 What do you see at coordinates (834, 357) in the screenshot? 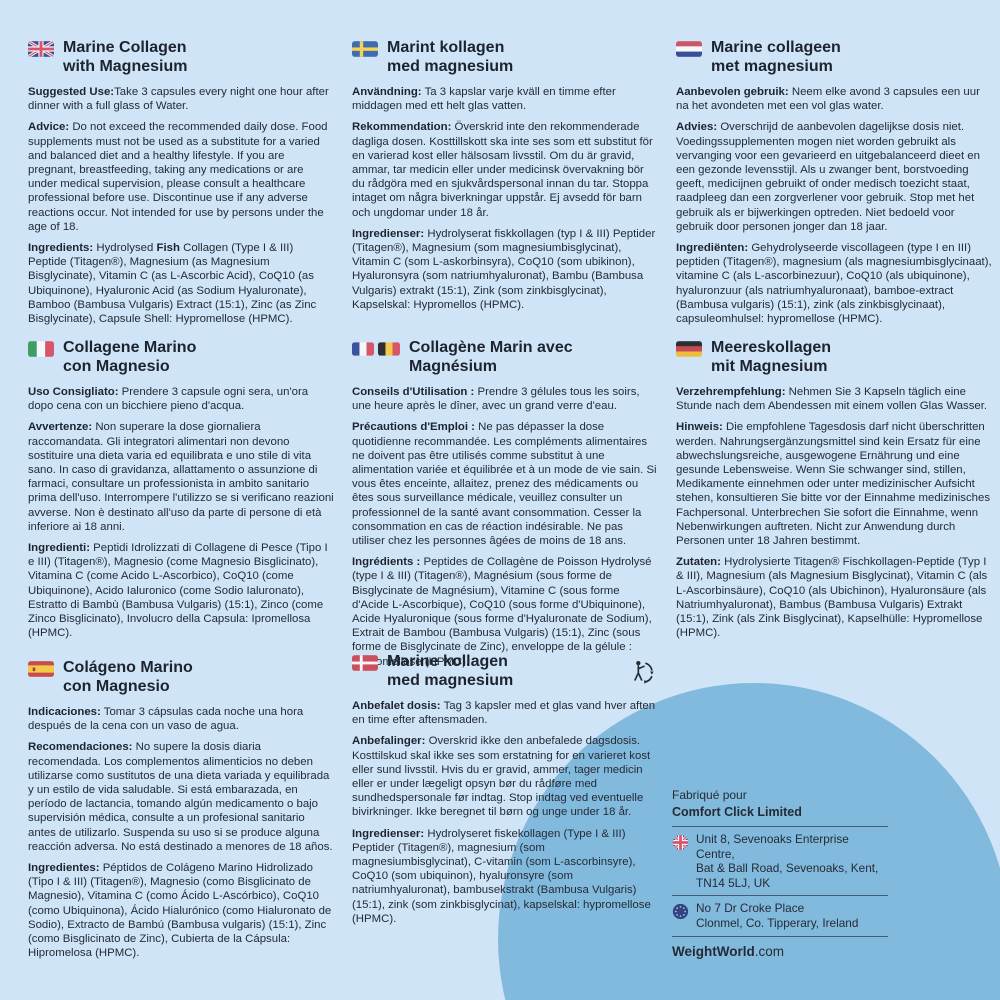
I see `section-header: Meereskollagen mit Magnesium` at bounding box center [834, 357].